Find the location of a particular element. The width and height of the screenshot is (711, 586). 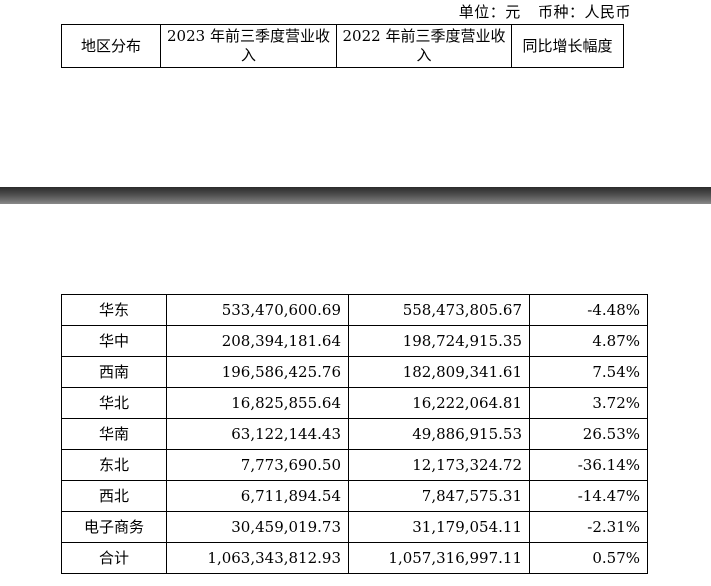

revenue-2022-cell: 7,847,575.31 is located at coordinates (439, 496).